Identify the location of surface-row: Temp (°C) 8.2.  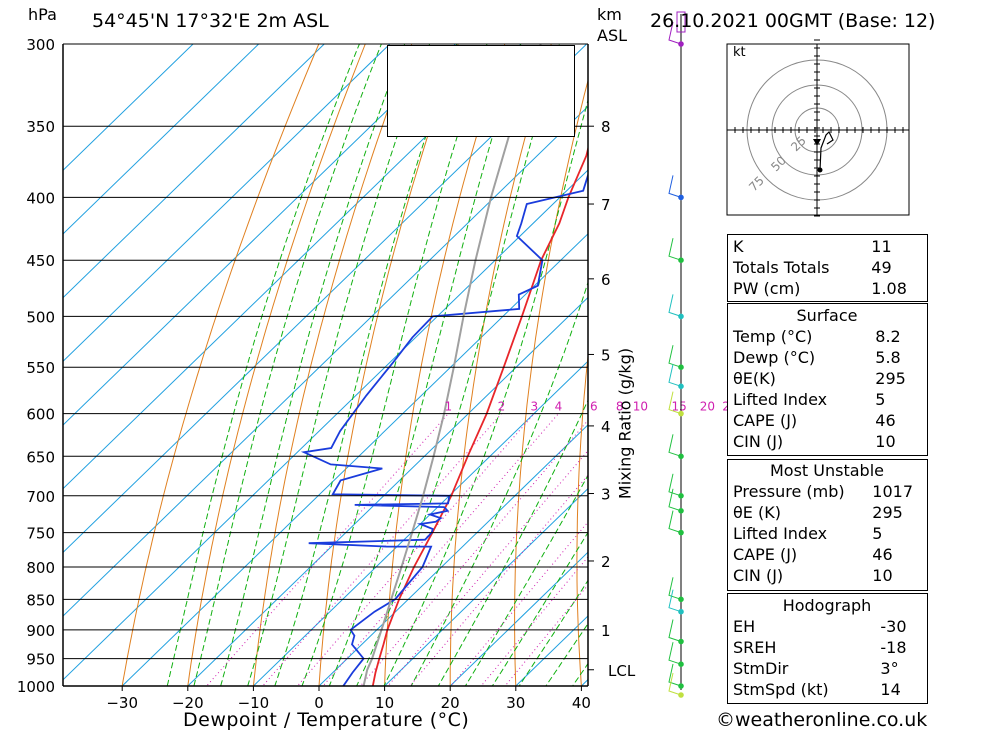
(827, 336).